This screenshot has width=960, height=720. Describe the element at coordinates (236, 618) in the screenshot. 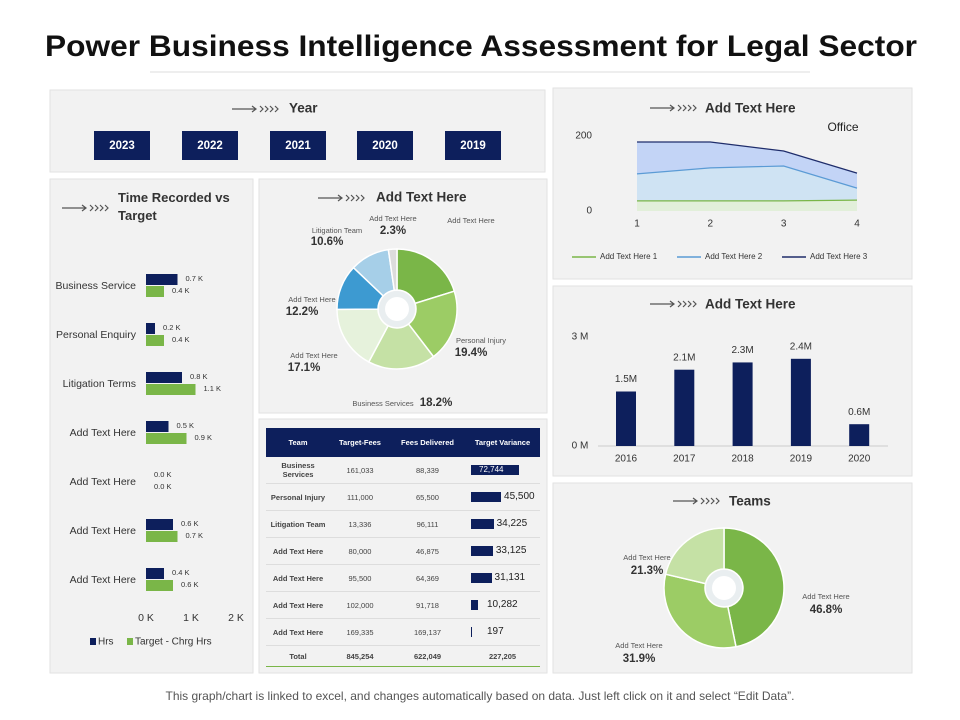

I see `x-tick-label: 2 K` at that location.